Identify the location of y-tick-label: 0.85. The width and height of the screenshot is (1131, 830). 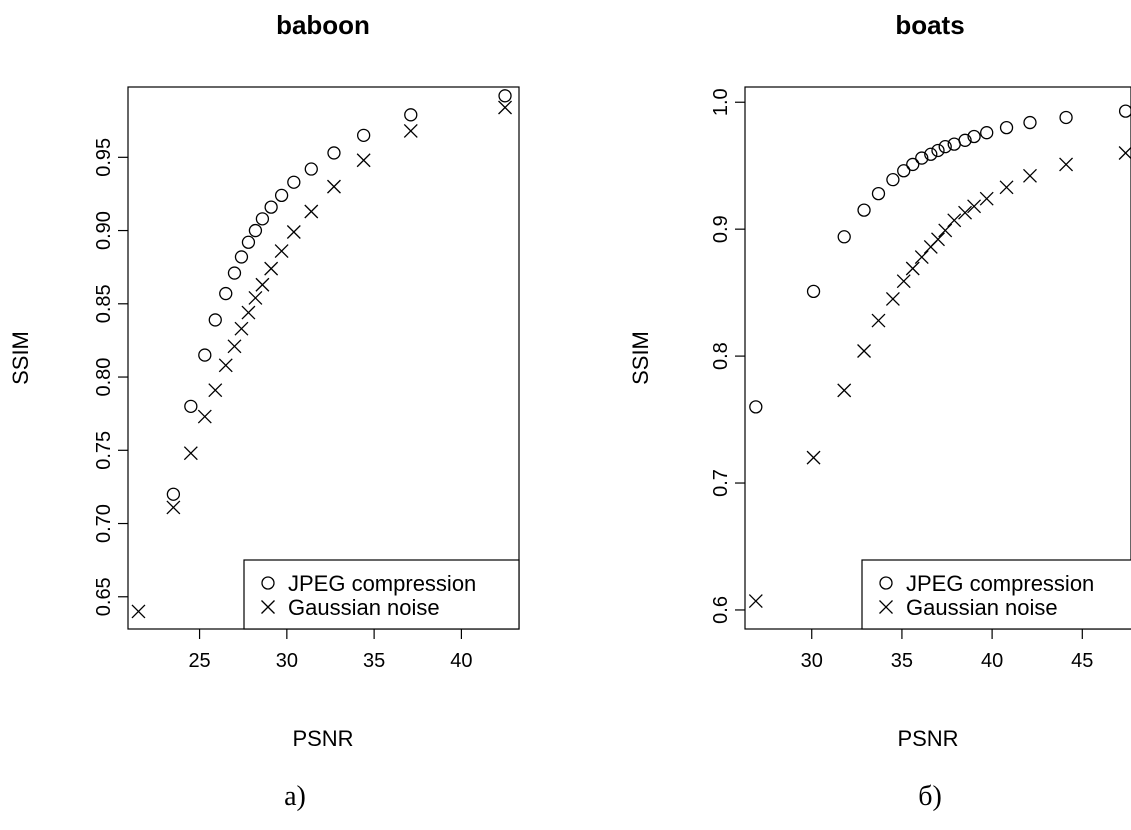
(104, 303).